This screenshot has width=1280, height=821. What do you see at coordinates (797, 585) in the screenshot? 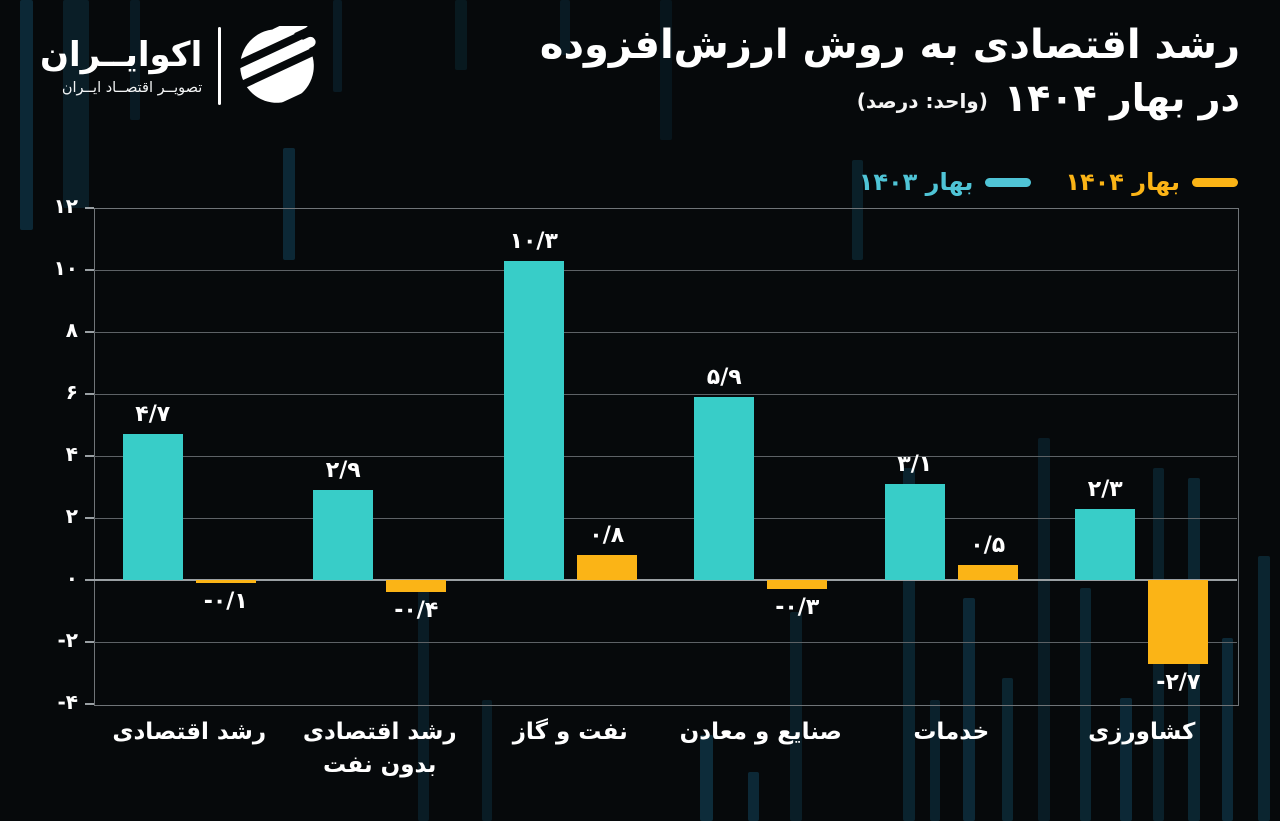
I see `bar-s1-c3` at bounding box center [797, 585].